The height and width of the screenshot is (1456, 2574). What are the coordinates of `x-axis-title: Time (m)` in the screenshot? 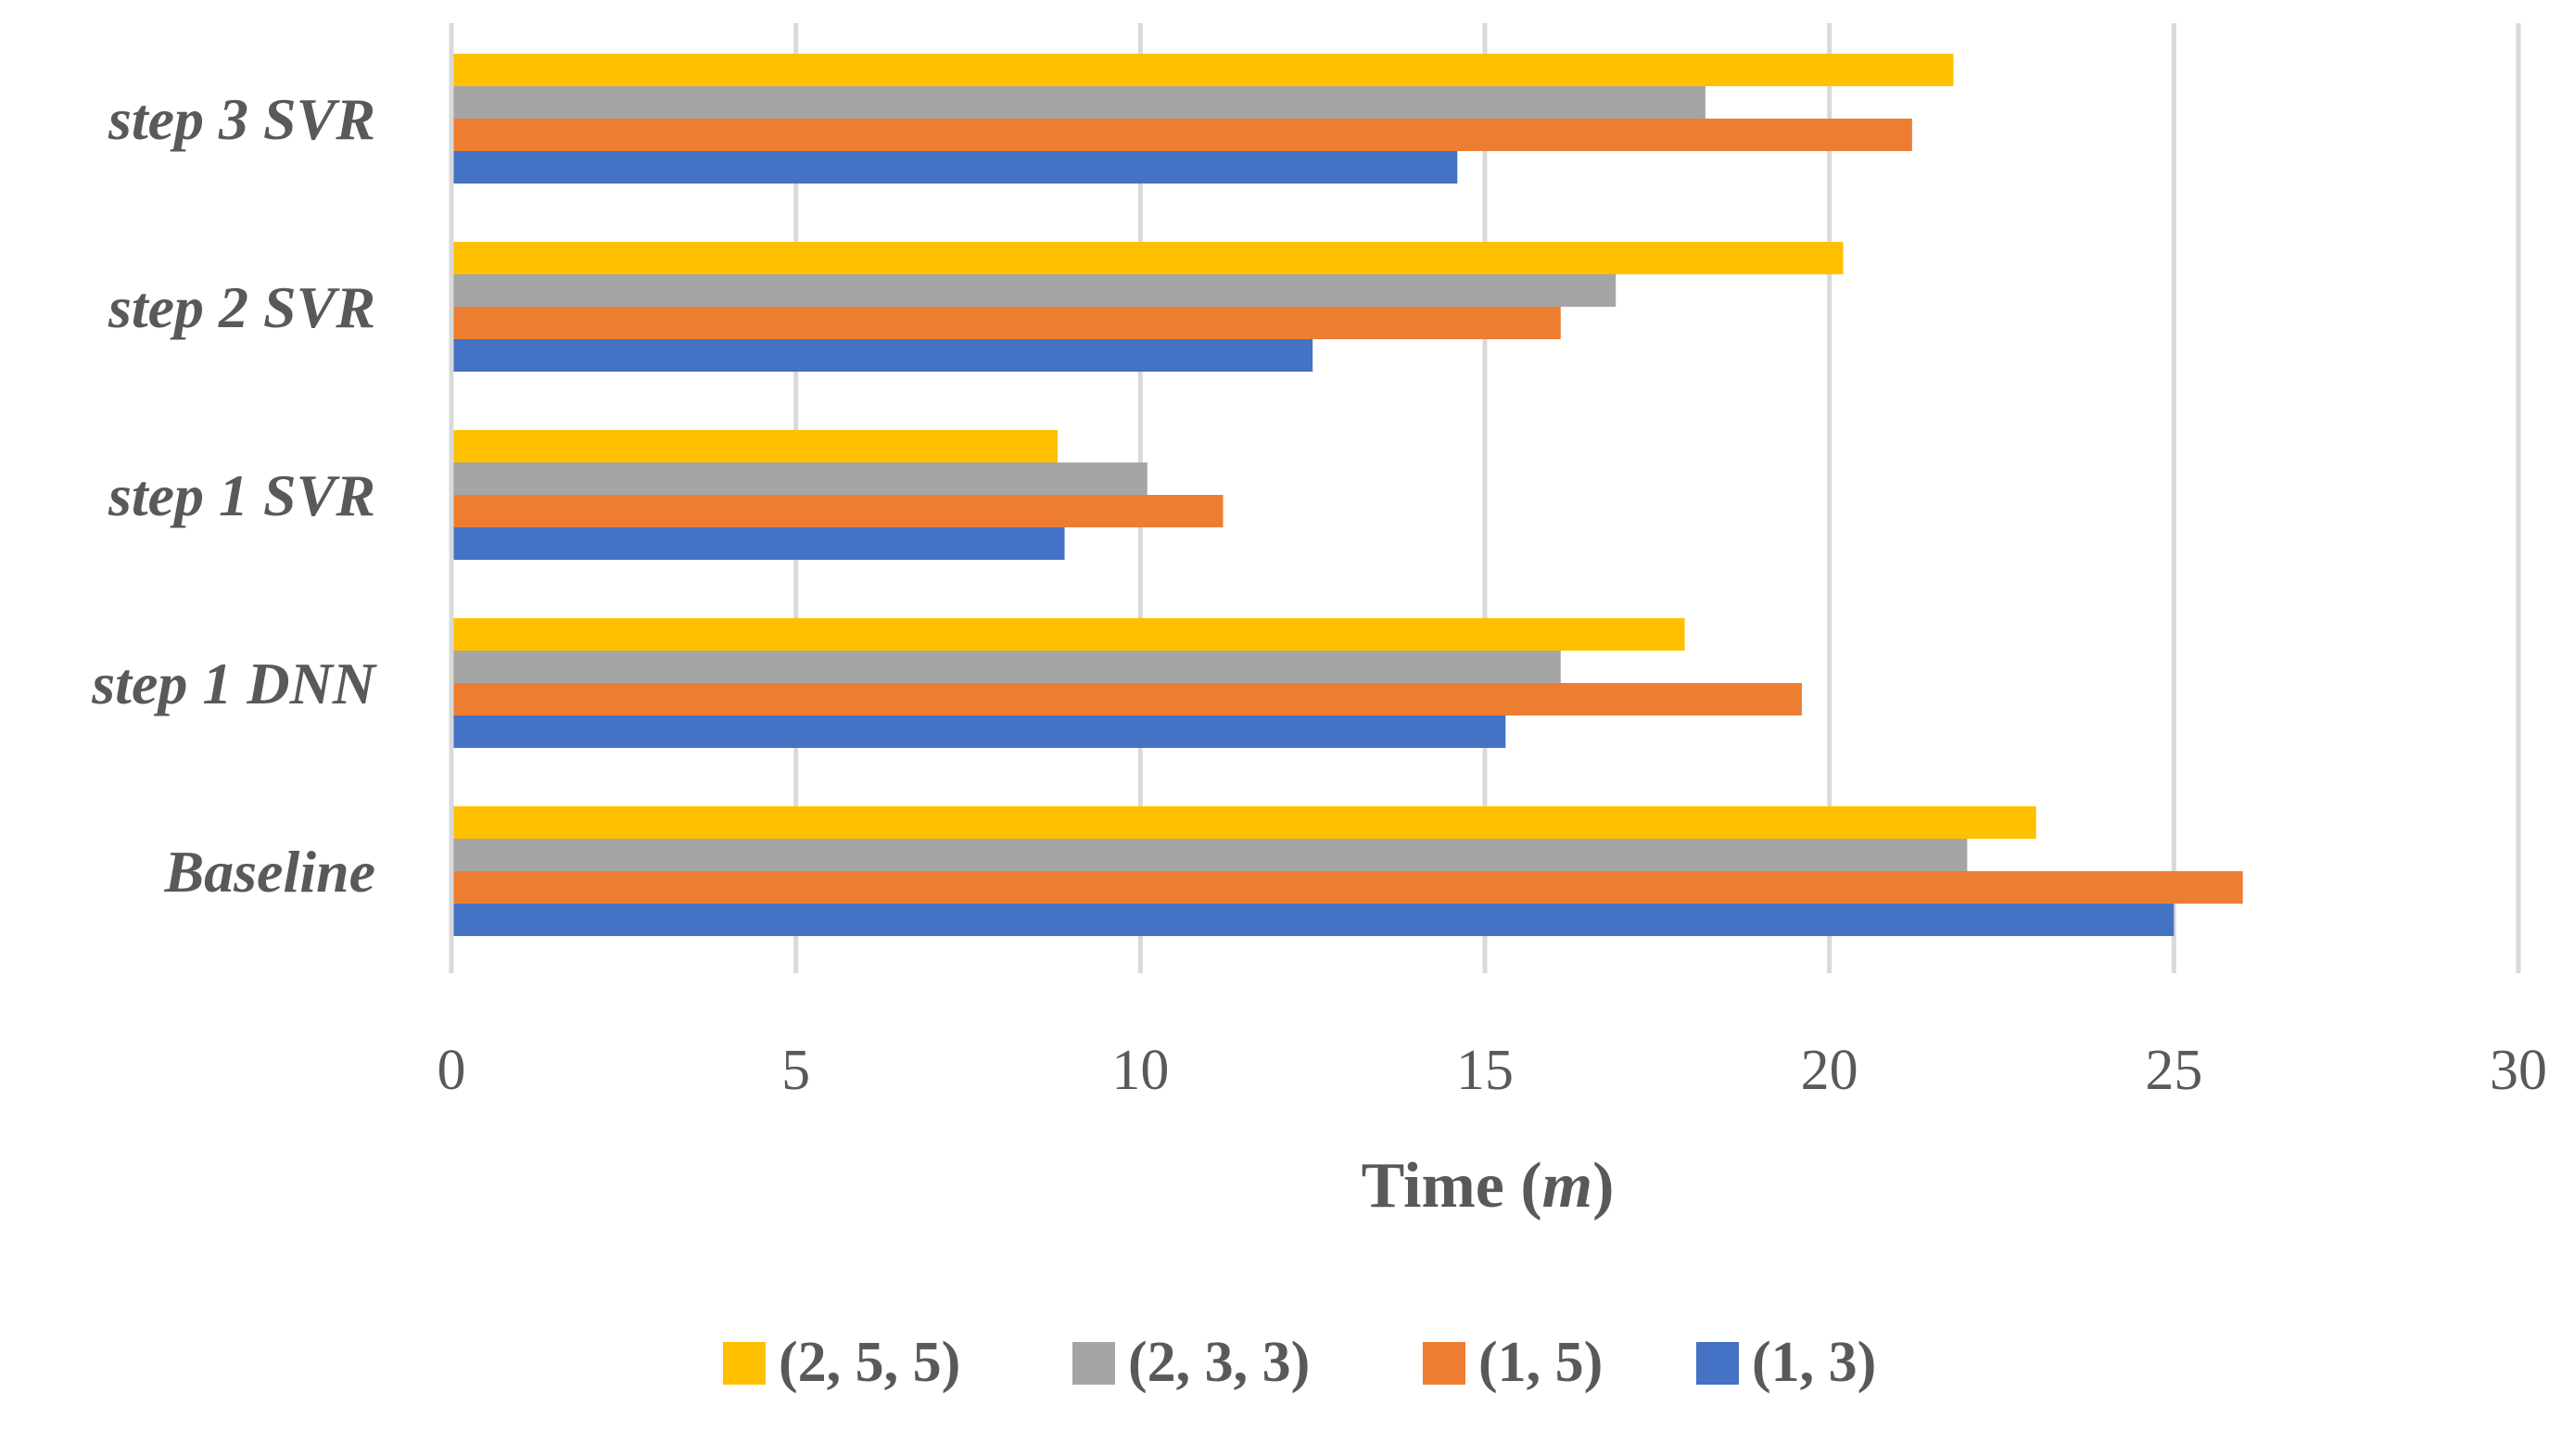 It's located at (1488, 1186).